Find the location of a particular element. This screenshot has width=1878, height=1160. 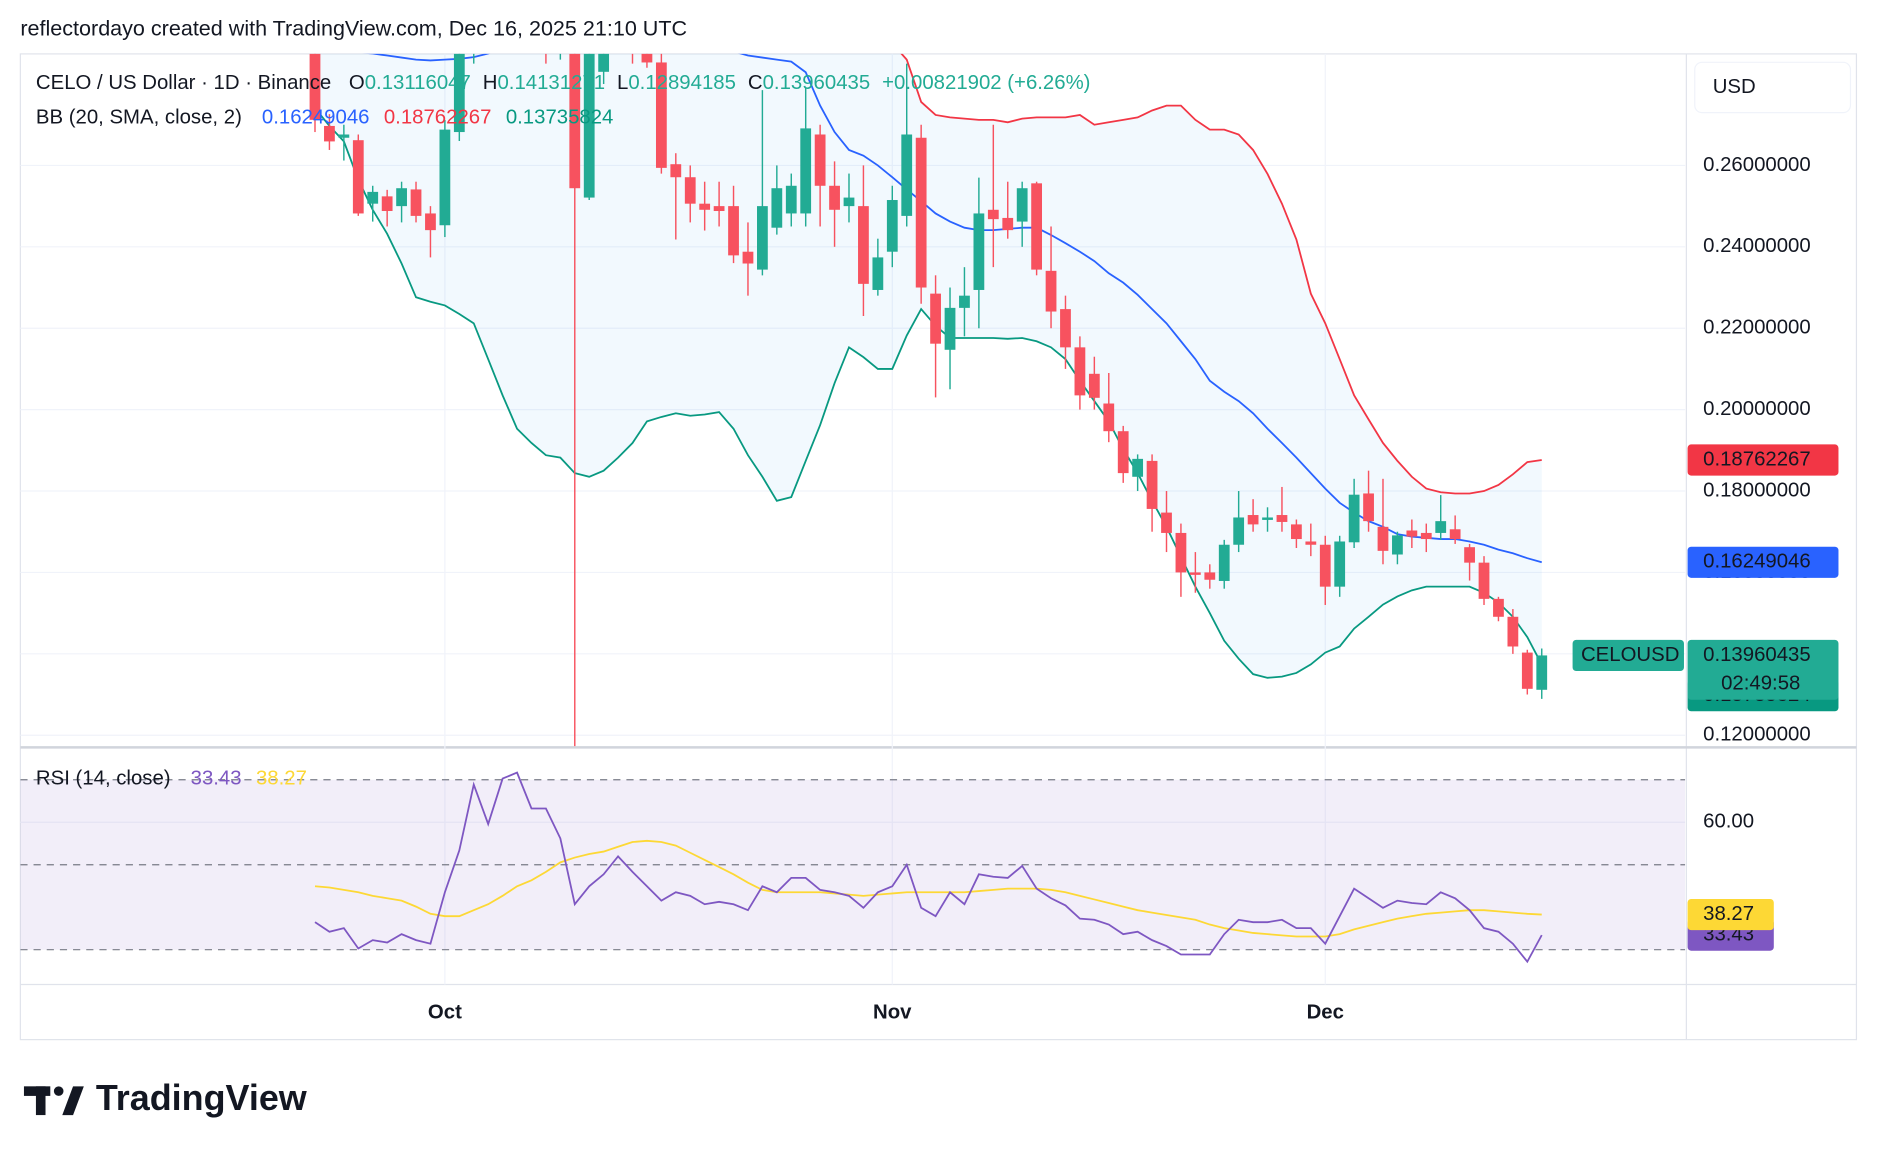

y-tick-label: 60.00 is located at coordinates (1728, 822).